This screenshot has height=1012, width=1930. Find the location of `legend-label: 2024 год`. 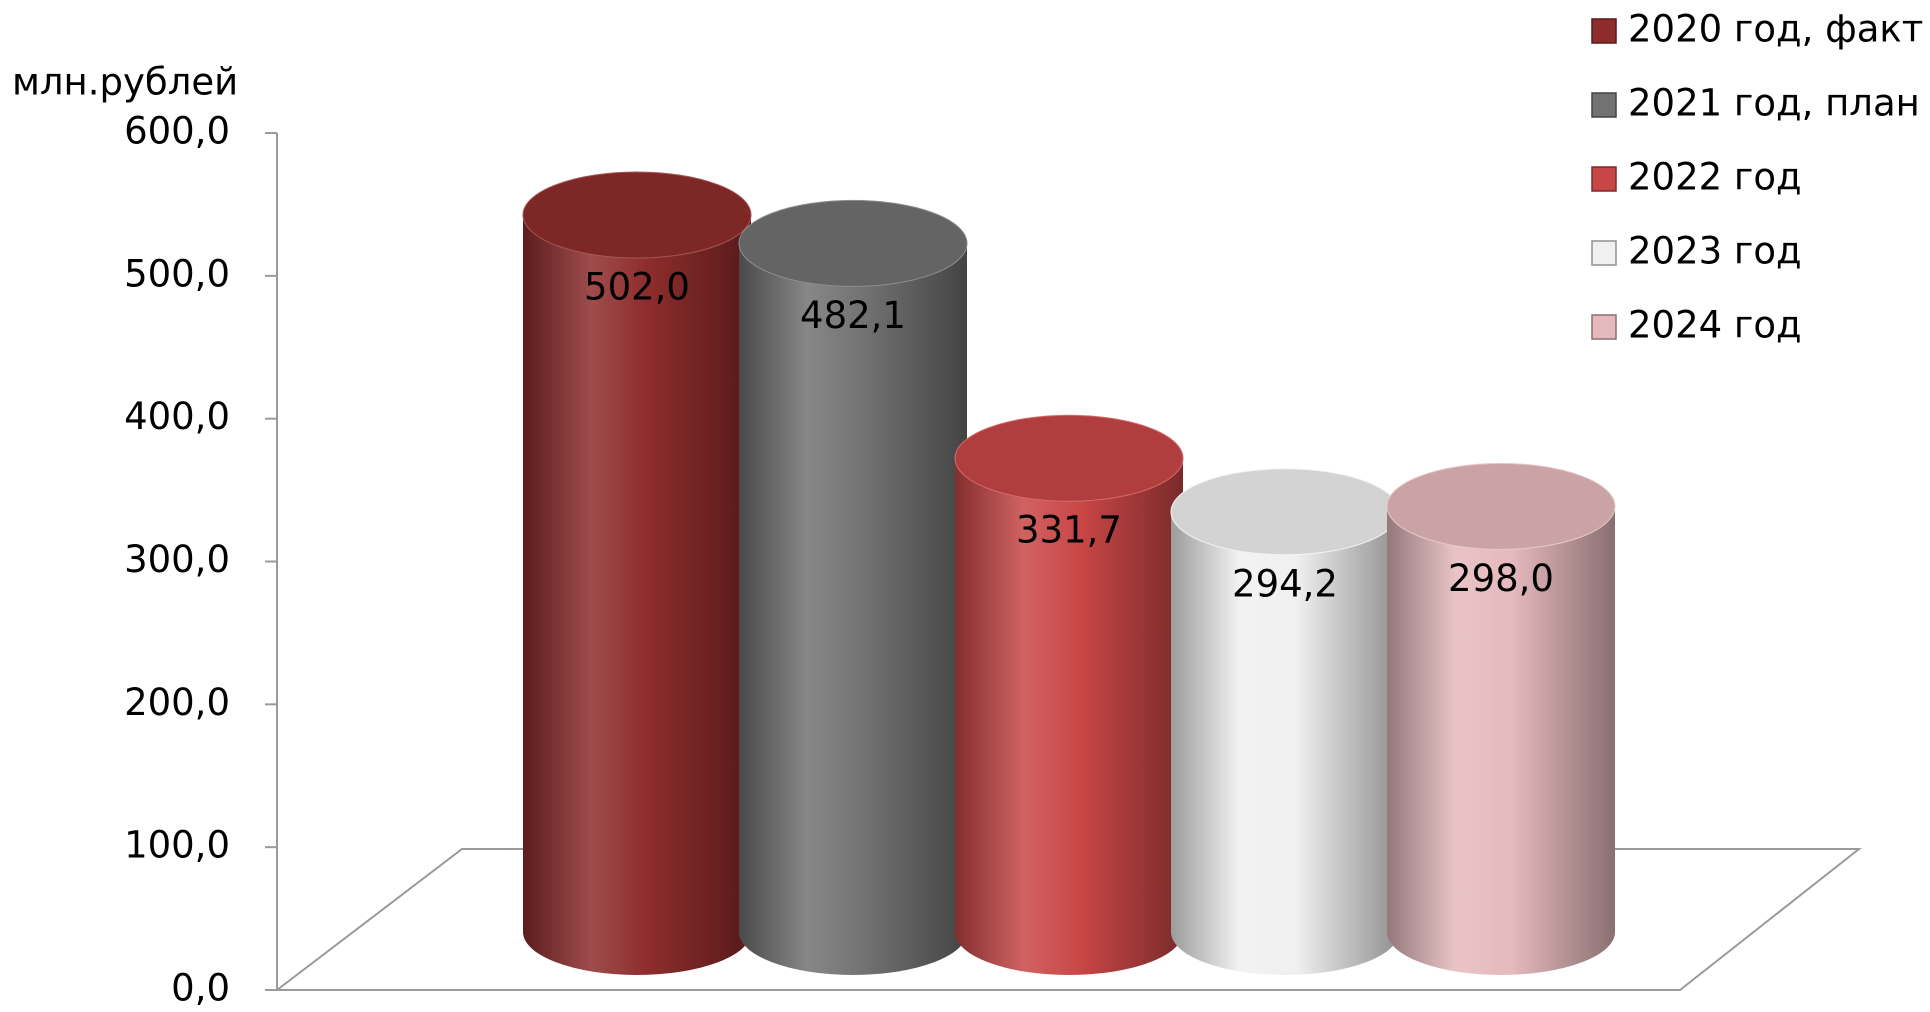

legend-label: 2024 год is located at coordinates (1715, 325).